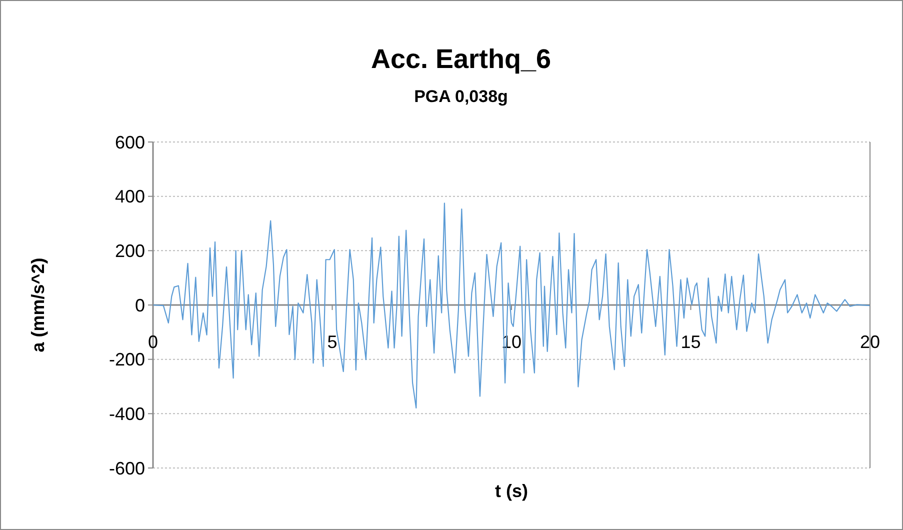 This screenshot has width=903, height=530. I want to click on chart-subtitle: PGA 0,038g, so click(461, 96).